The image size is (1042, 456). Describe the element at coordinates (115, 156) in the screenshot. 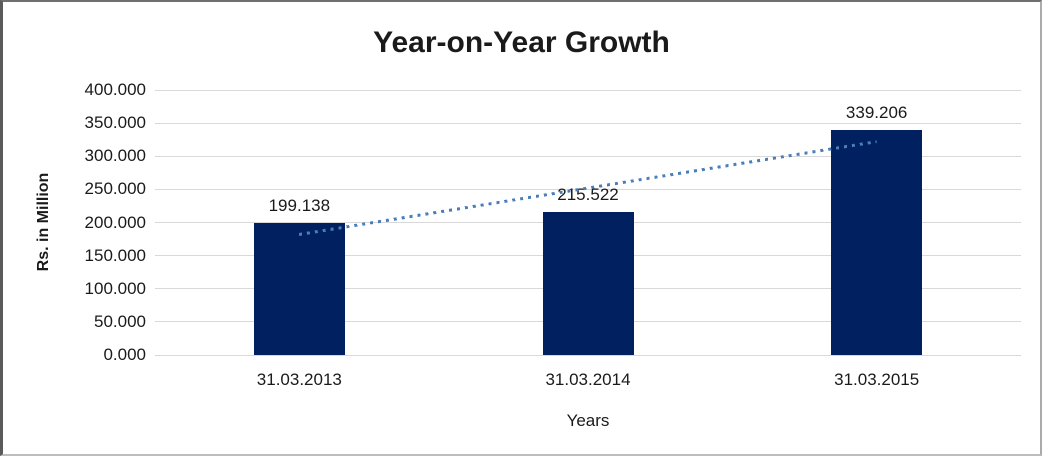

I see `y-tick-label: 300.000` at that location.